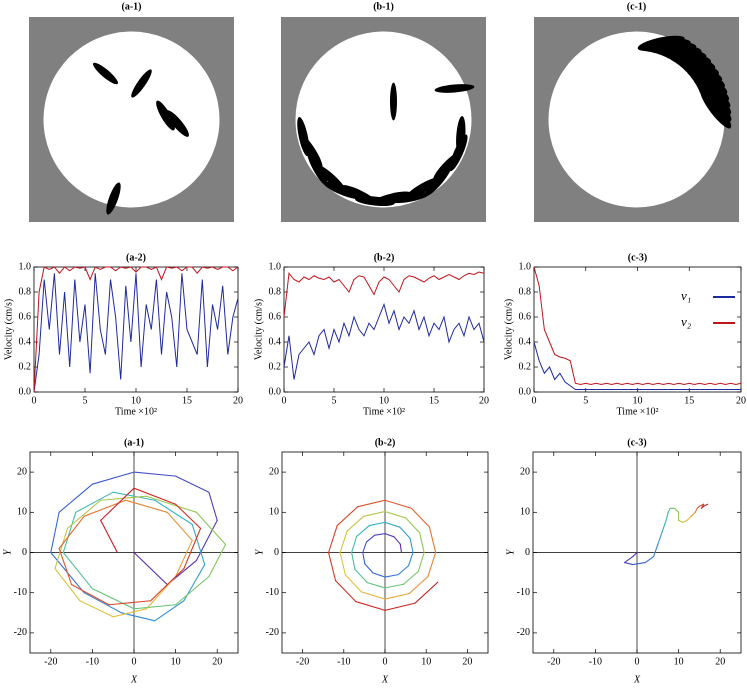  I want to click on x-axis-label: Time ×10², so click(638, 411).